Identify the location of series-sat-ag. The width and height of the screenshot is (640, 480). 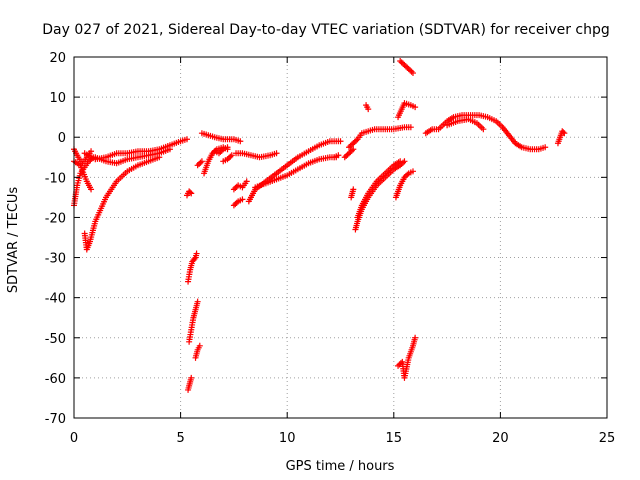
(485, 132).